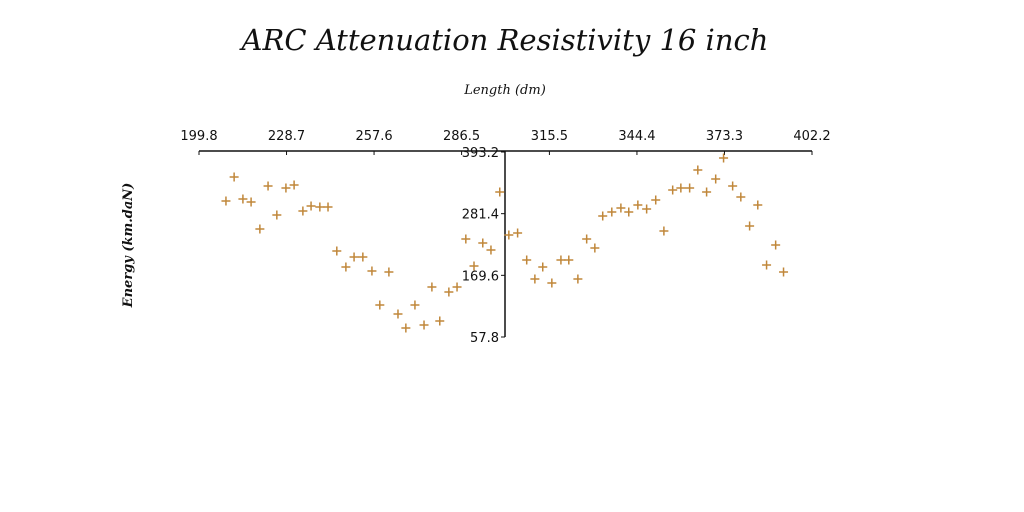 The image size is (1024, 512). I want to click on x-tick-label: 344.4, so click(636, 136).